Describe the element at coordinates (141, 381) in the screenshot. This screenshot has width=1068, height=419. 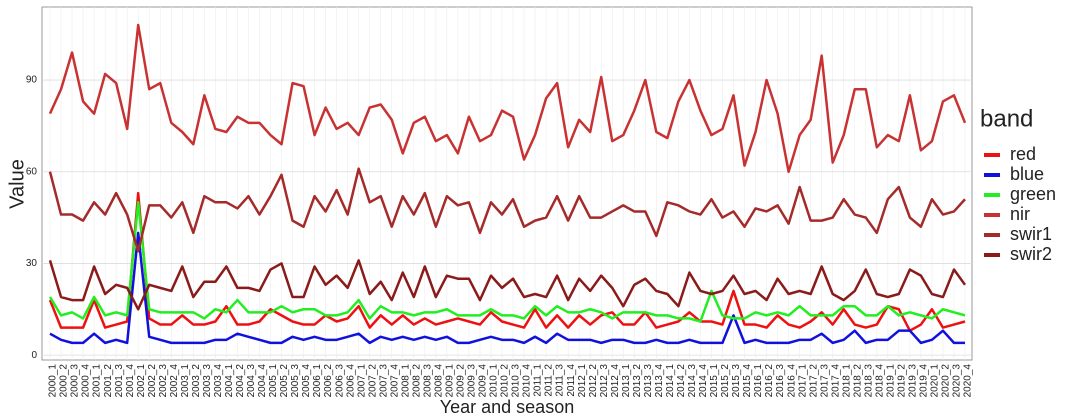
I see `x-tick-label: 2002_1` at that location.